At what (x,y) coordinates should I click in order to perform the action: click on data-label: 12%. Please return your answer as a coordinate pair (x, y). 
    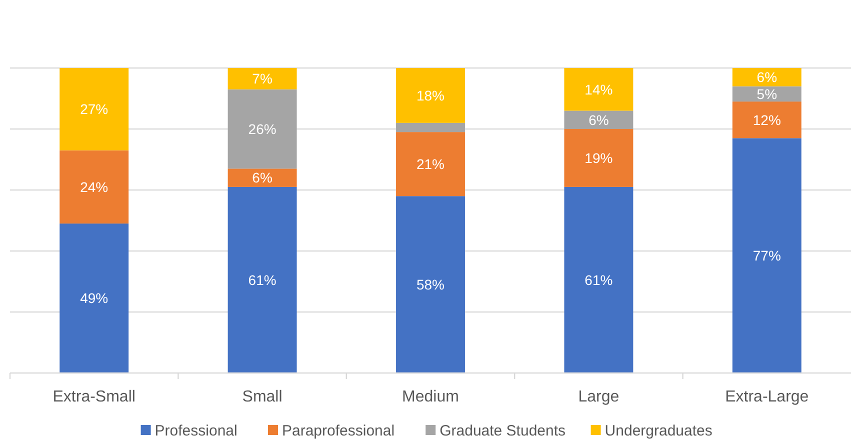
    Looking at the image, I should click on (766, 120).